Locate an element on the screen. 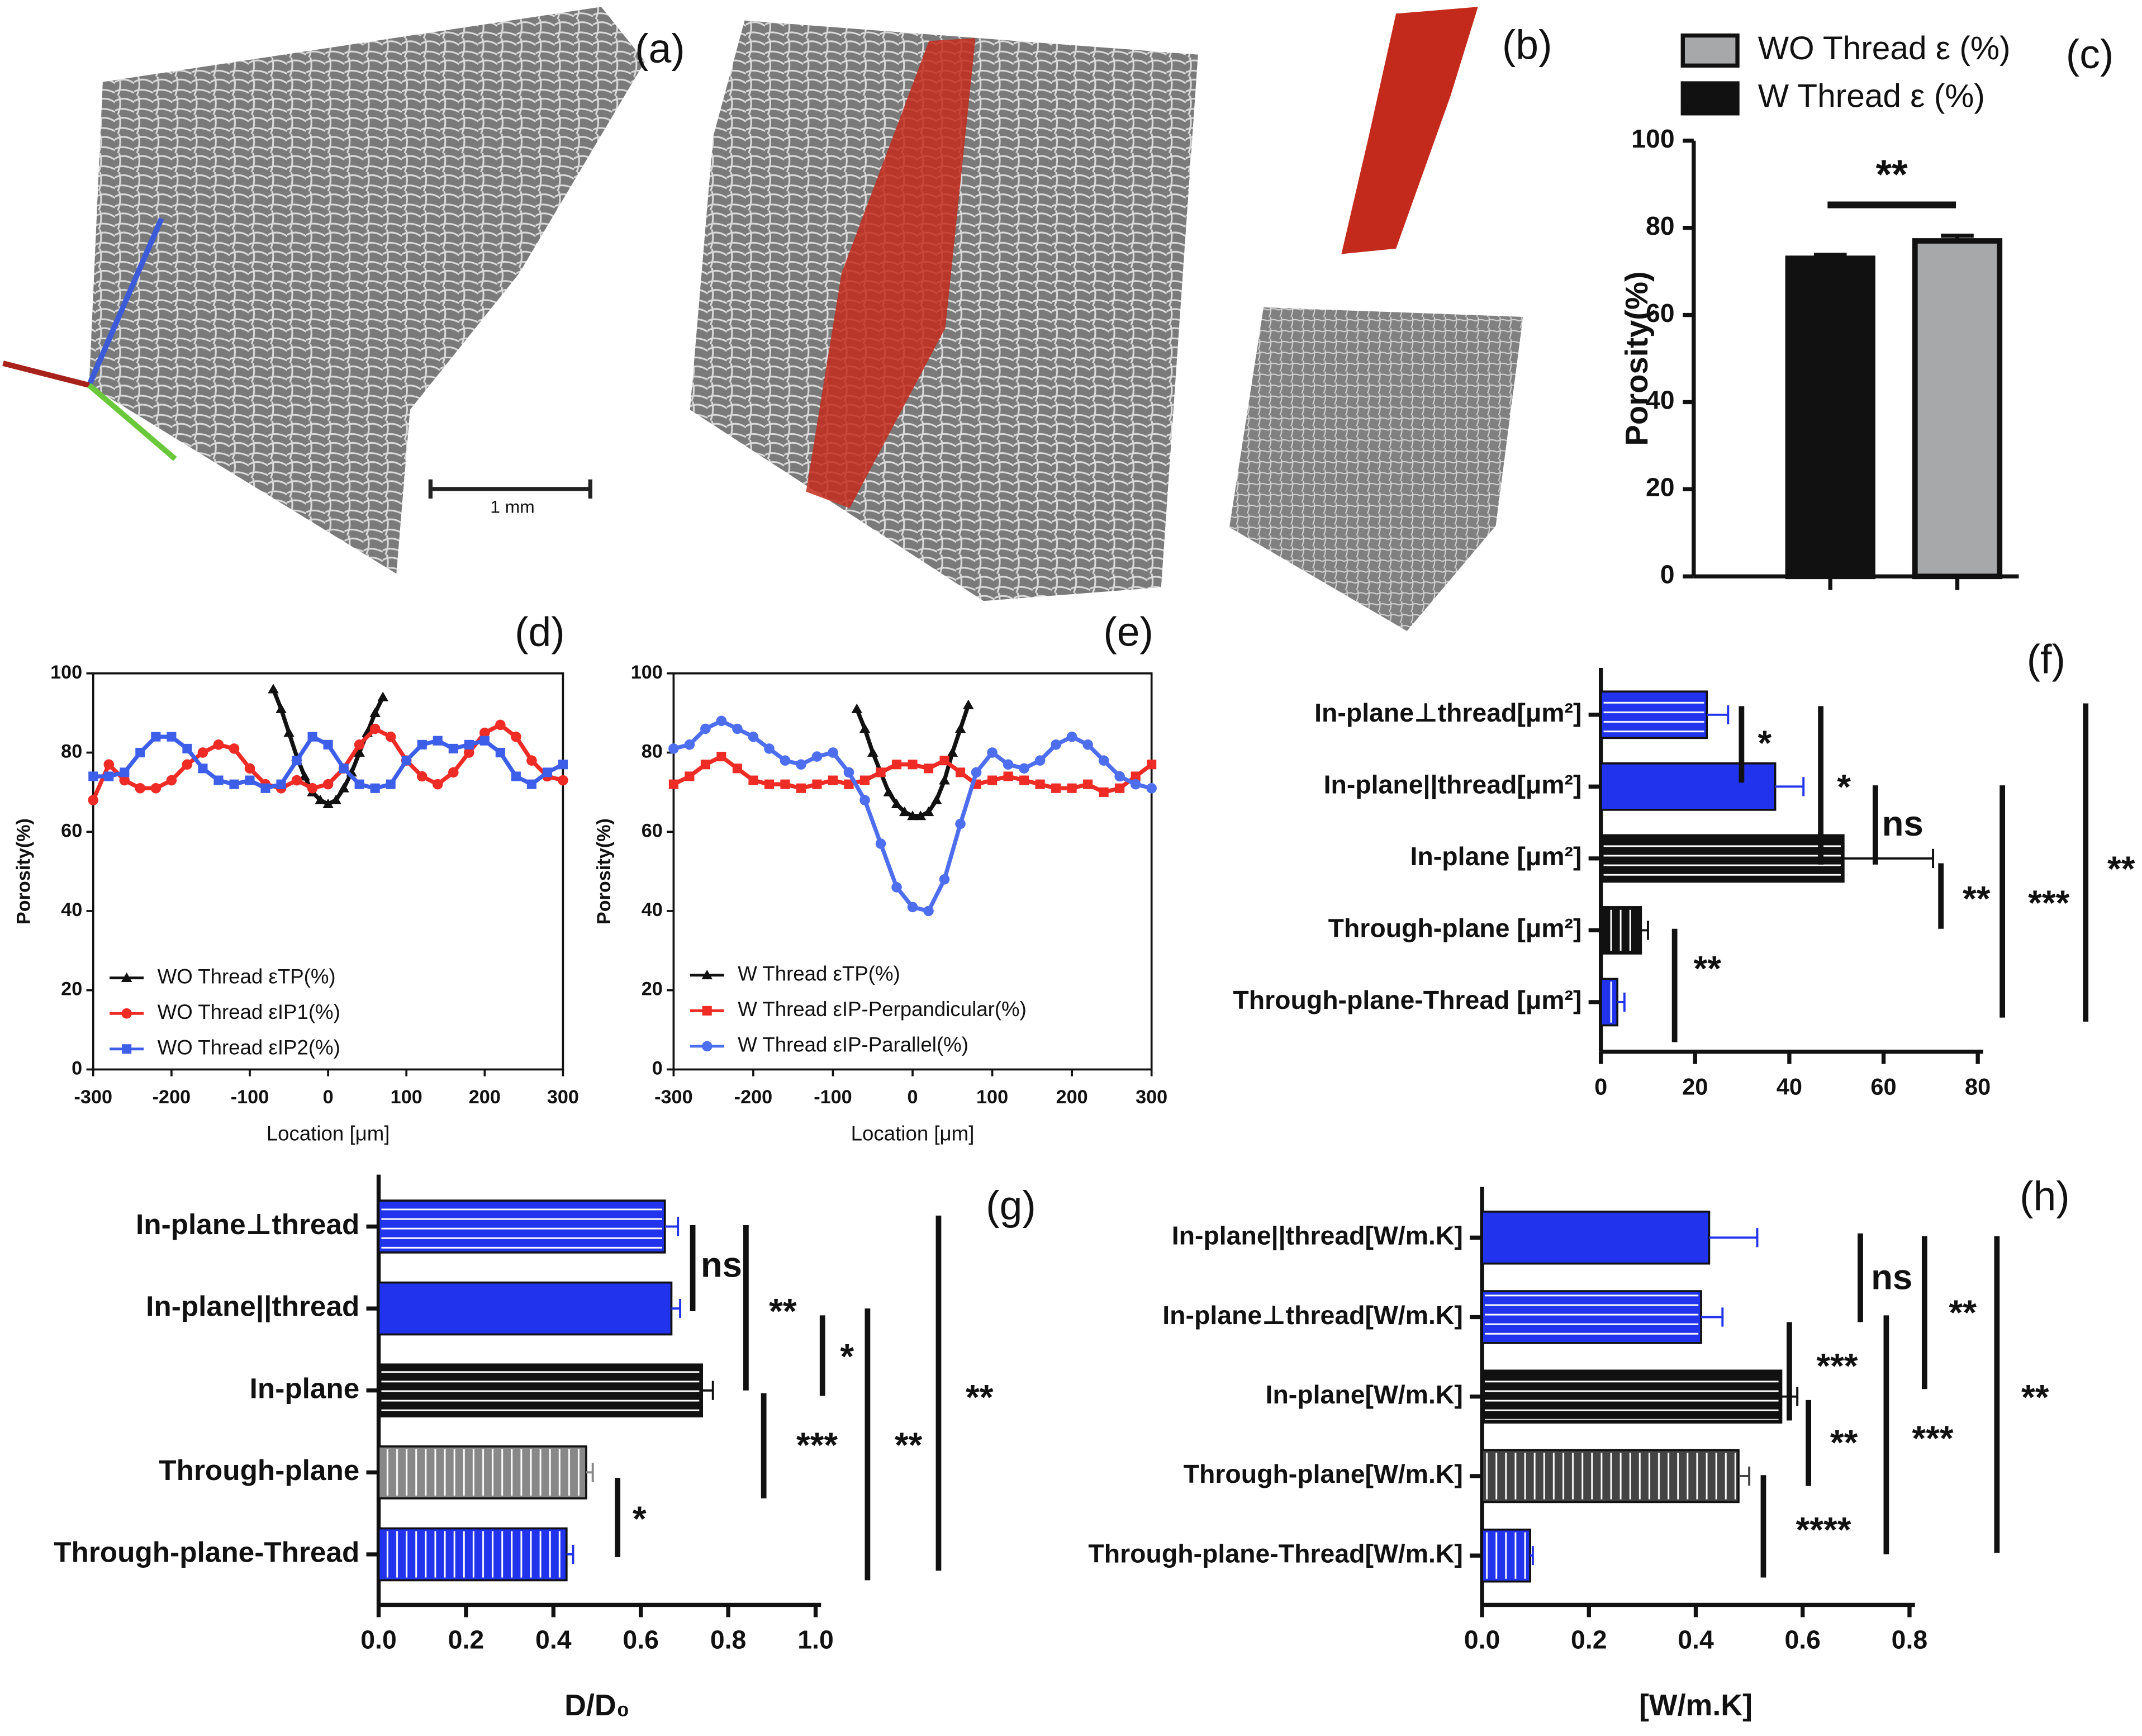 The height and width of the screenshot is (1736, 2142). x-tick-label: 300 is located at coordinates (1151, 1097).